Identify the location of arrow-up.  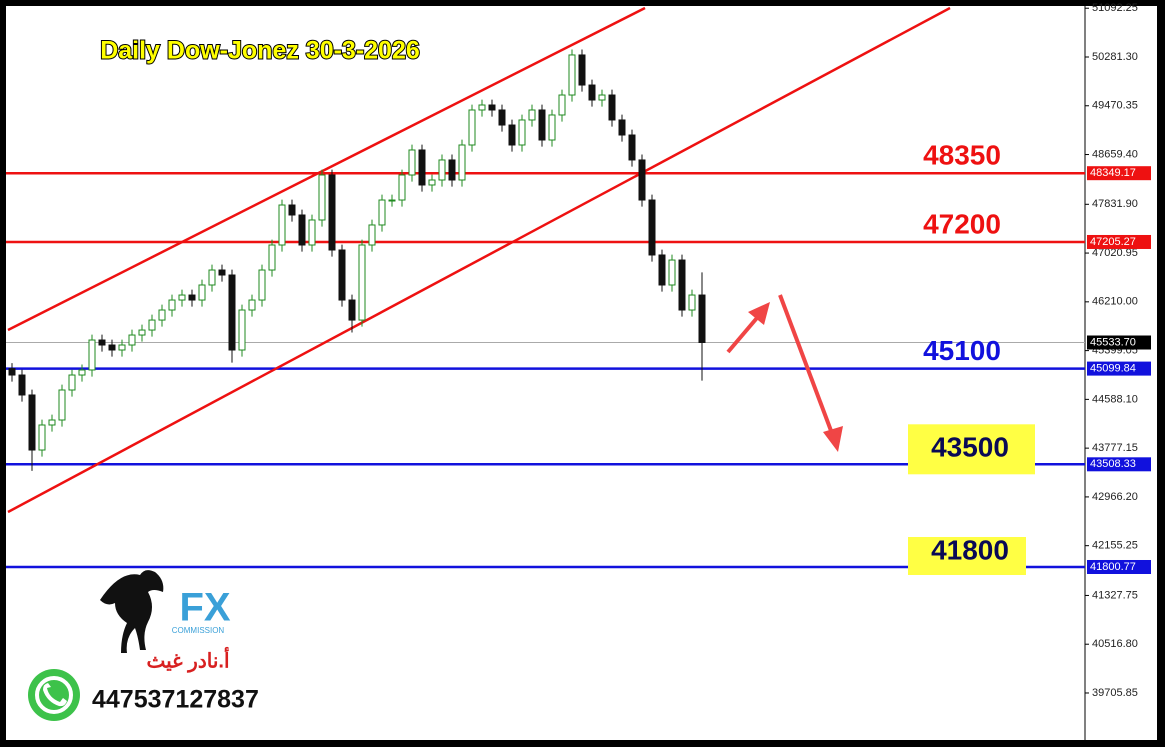
(748, 328).